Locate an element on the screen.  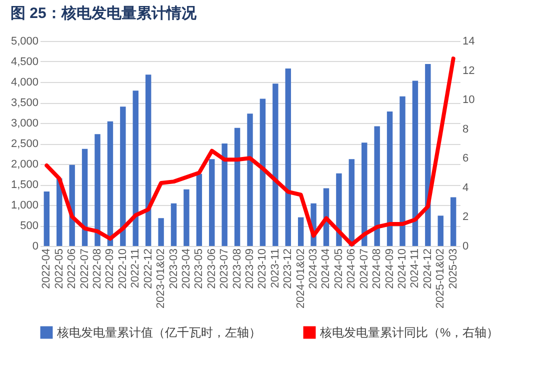
x-tick-label: 2023-12 is located at coordinates (288, 268).